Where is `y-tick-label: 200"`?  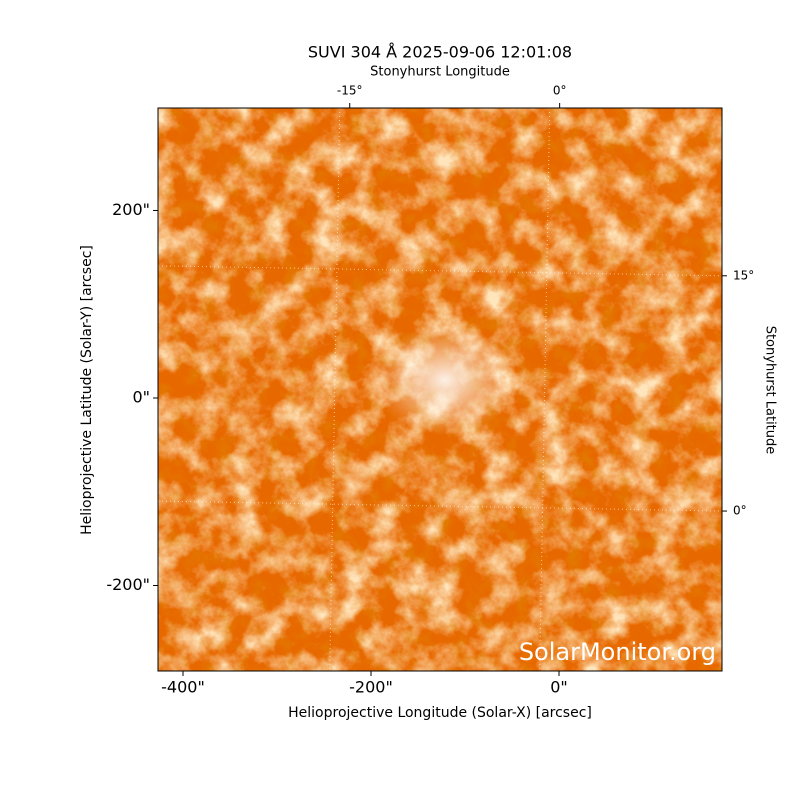
y-tick-label: 200" is located at coordinates (131, 209).